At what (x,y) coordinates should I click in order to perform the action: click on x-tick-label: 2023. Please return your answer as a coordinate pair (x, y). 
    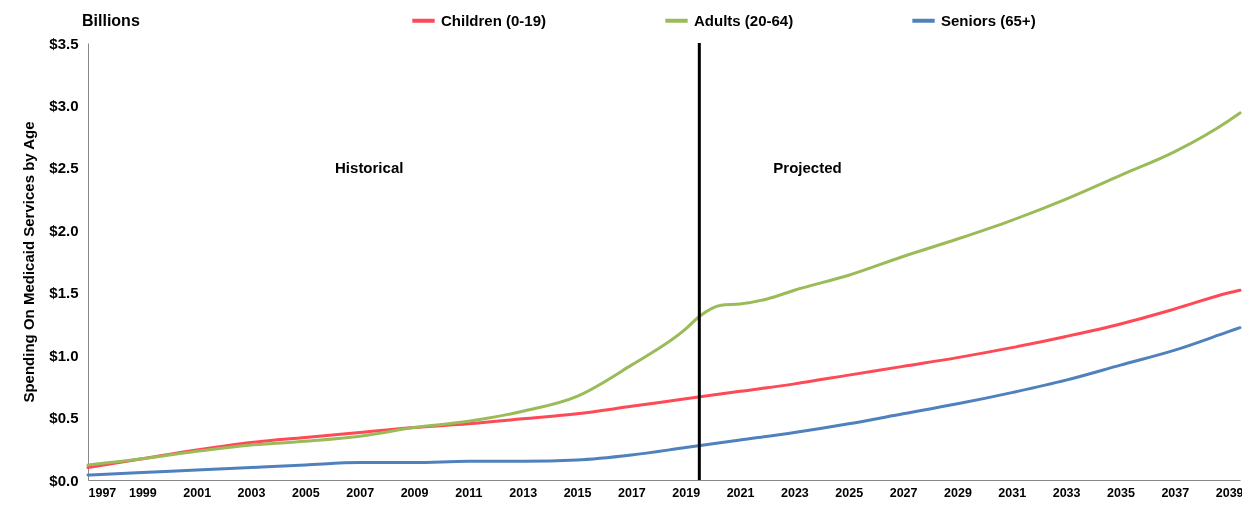
    Looking at the image, I should click on (795, 492).